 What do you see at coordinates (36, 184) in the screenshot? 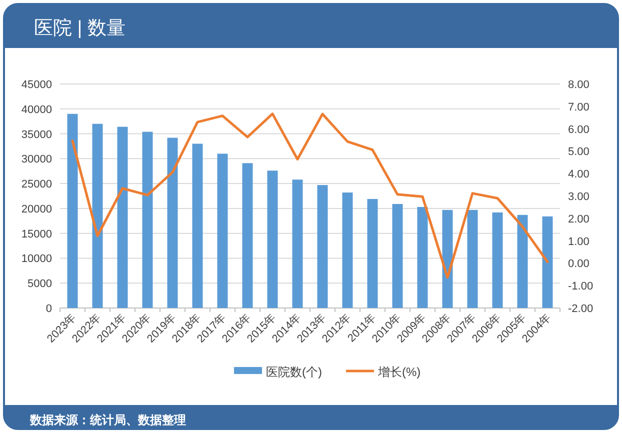
I see `y-tick-label: 25000` at bounding box center [36, 184].